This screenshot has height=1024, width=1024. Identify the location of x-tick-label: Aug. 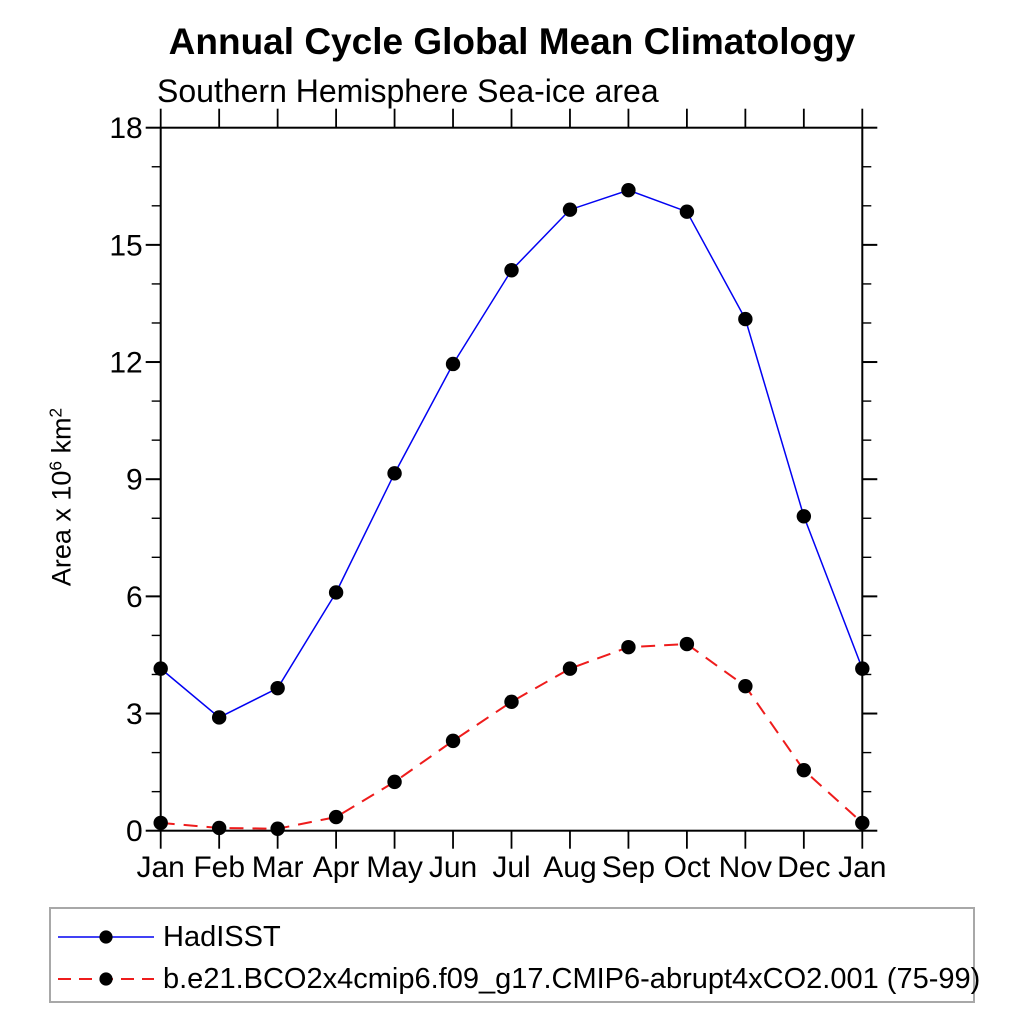
(569, 867).